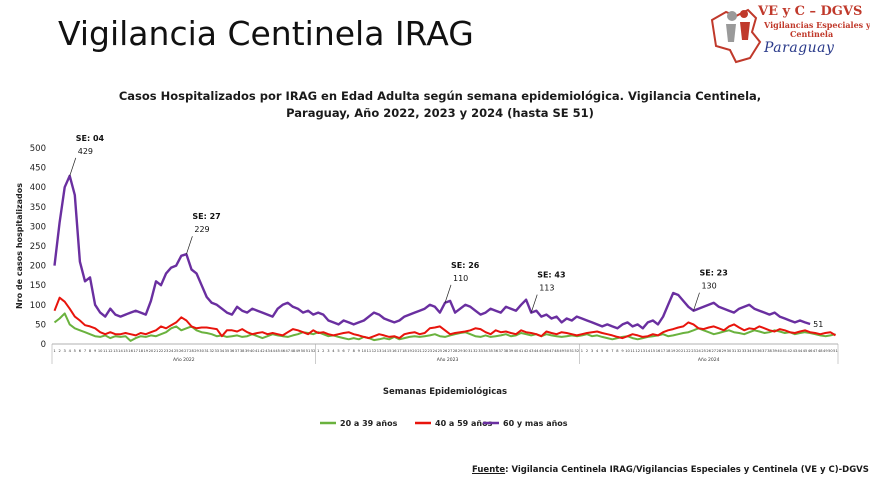 The image size is (870, 486). Describe the element at coordinates (38, 208) in the screenshot. I see `y-tick-label: 350` at that location.